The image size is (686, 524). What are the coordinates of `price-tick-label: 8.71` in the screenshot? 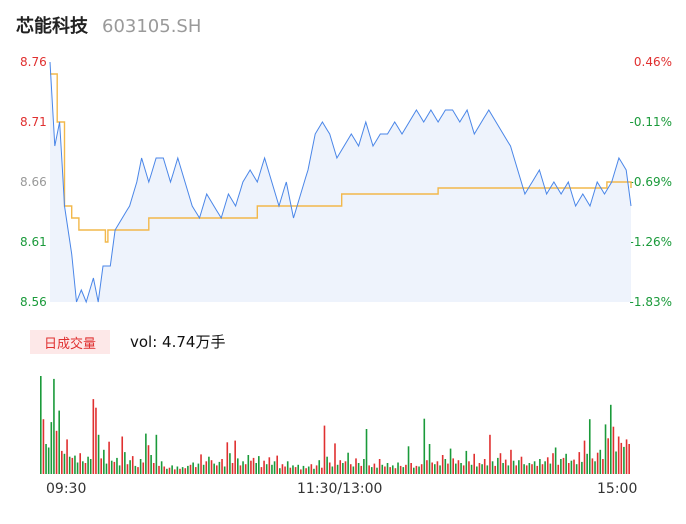 It's located at (33, 122).